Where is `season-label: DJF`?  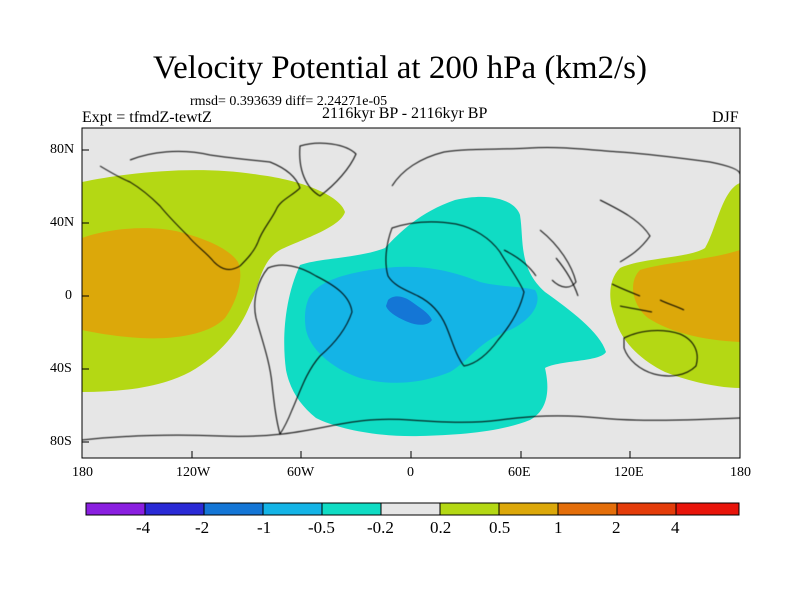
season-label: DJF is located at coordinates (725, 117).